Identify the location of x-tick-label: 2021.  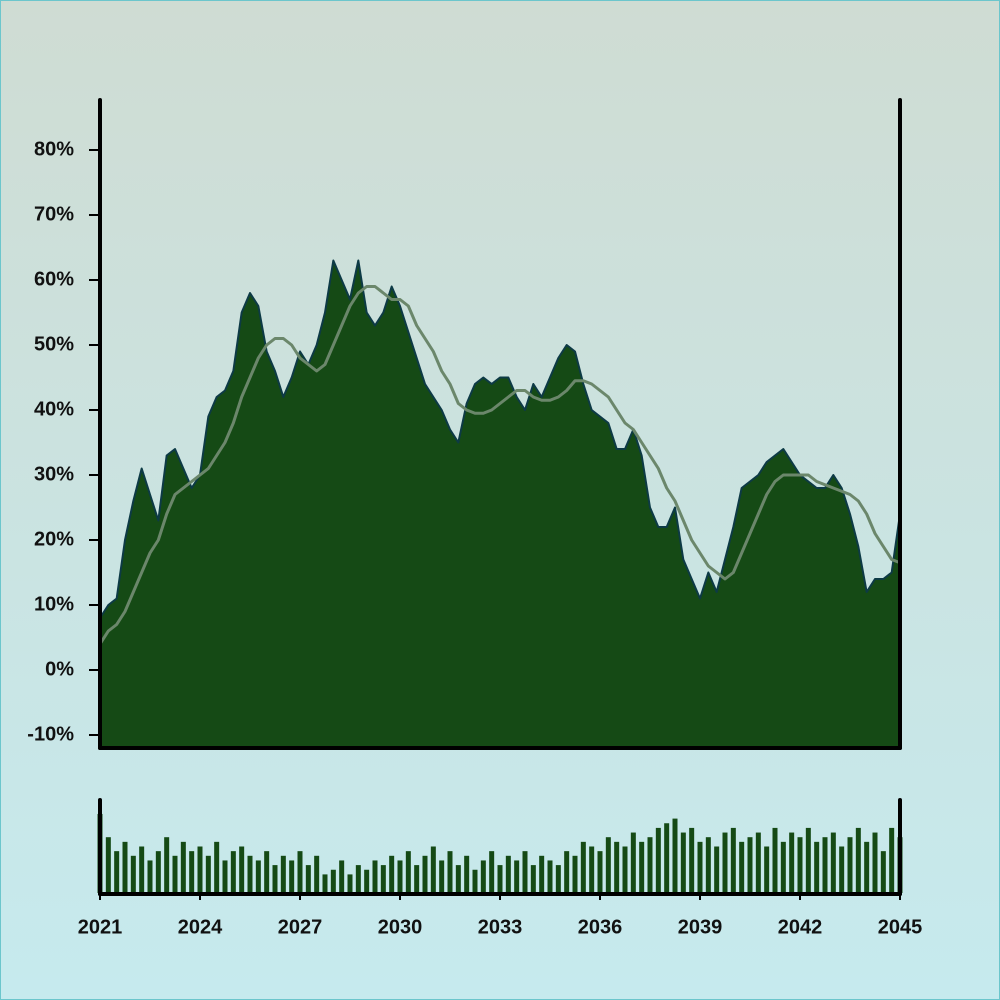
(100, 927).